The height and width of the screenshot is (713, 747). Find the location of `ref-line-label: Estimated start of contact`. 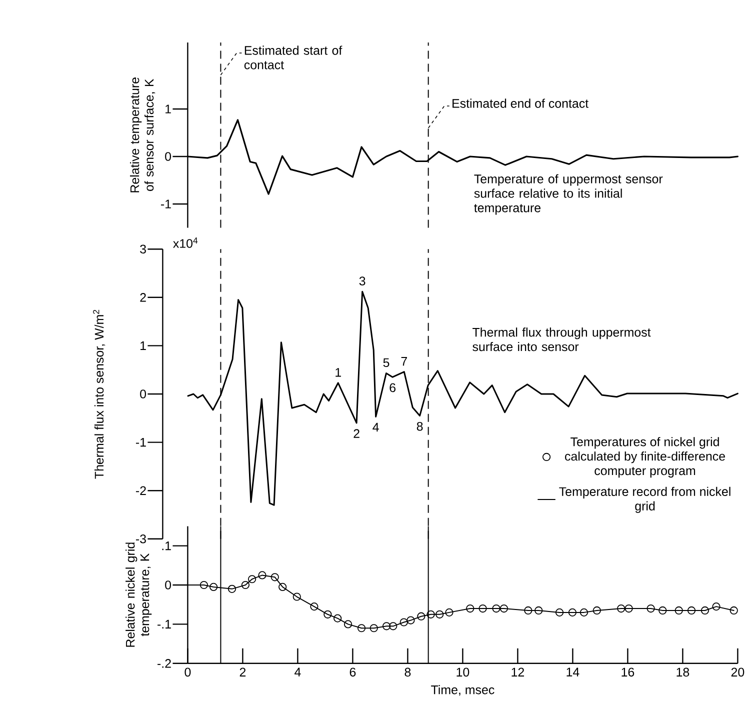

ref-line-label: Estimated start of contact is located at coordinates (293, 58).